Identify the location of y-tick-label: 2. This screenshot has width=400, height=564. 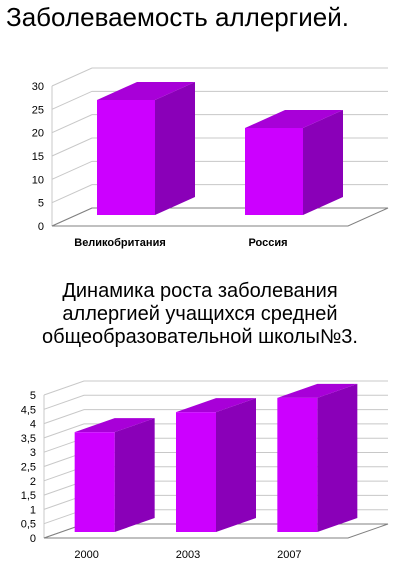
(33, 482).